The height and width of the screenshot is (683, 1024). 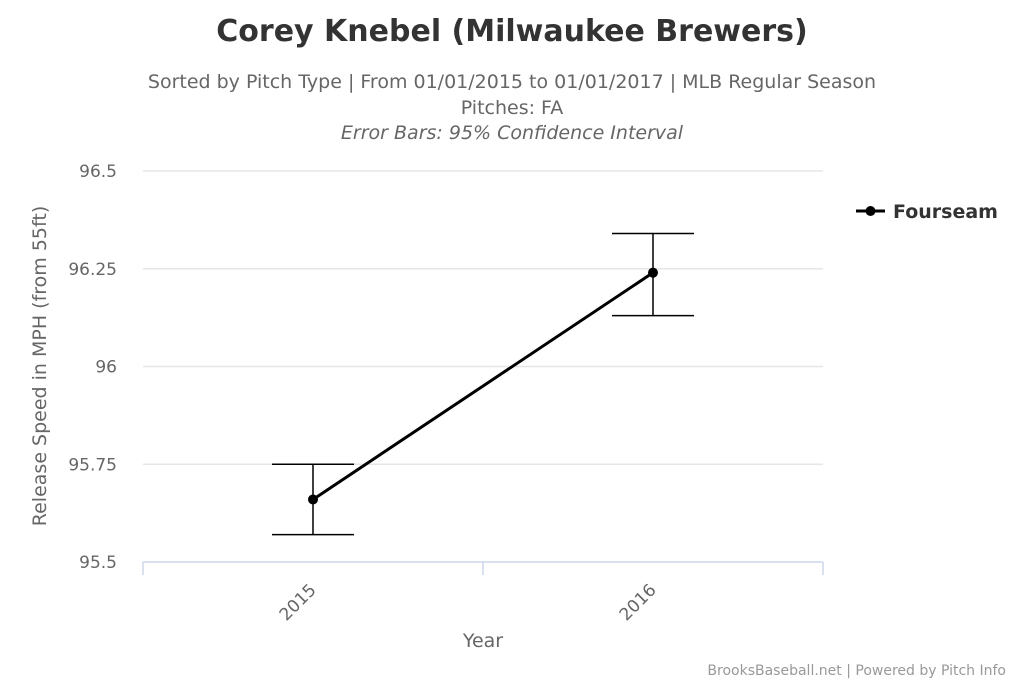 What do you see at coordinates (298, 602) in the screenshot?
I see `x-tick-label: 2015` at bounding box center [298, 602].